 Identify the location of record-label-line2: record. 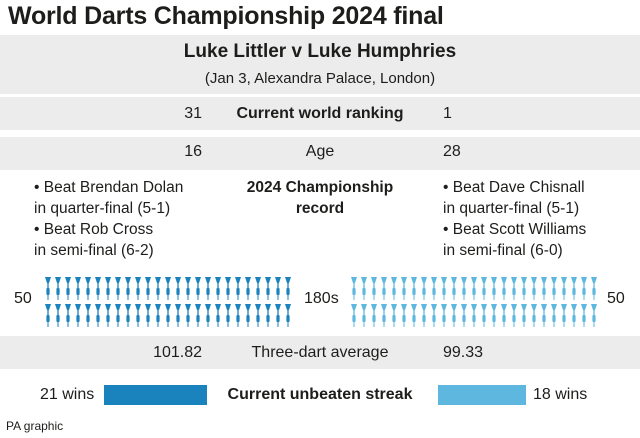
(320, 208).